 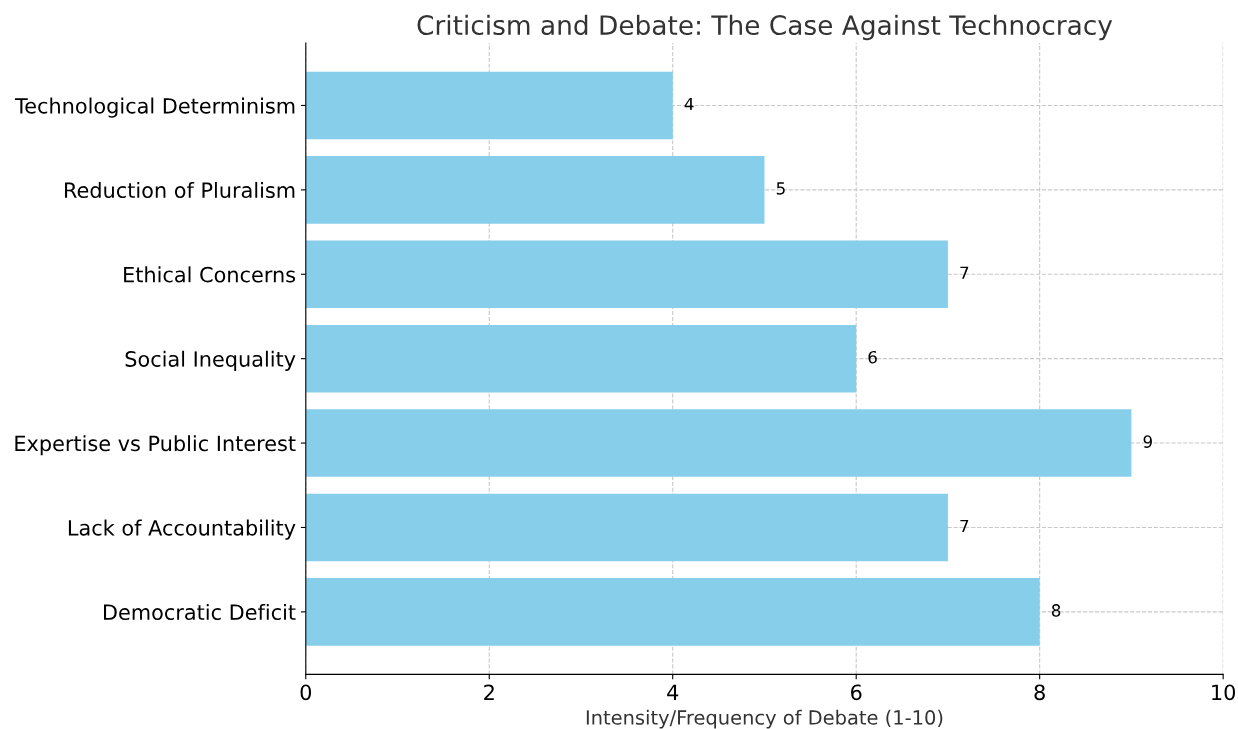 I want to click on data-label: 6, so click(x=872, y=357).